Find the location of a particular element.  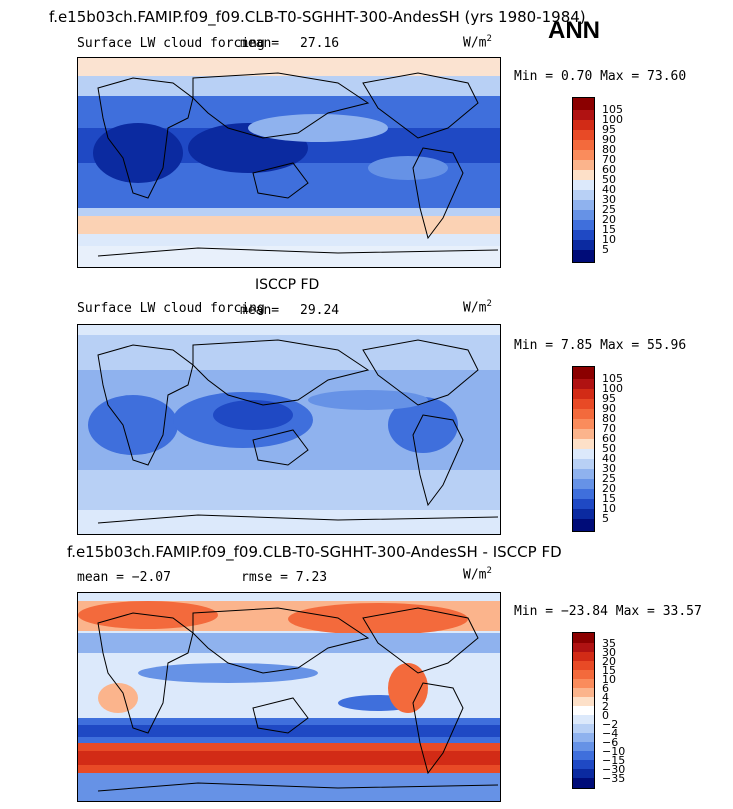

panel3-cbar-label: 30 is located at coordinates (609, 652).